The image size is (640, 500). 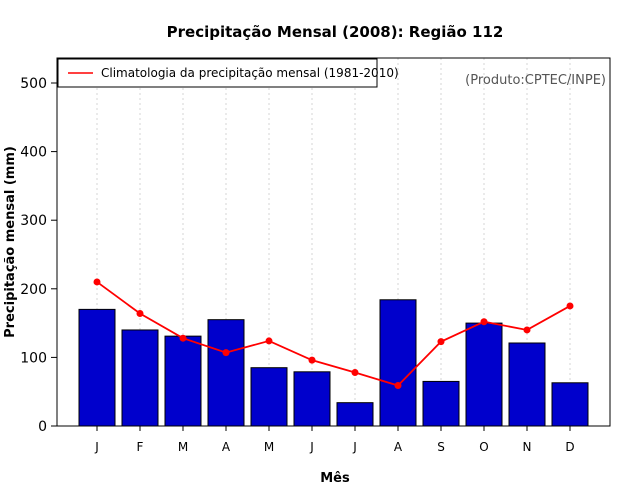 What do you see at coordinates (441, 447) in the screenshot?
I see `x-tick-label: S` at bounding box center [441, 447].